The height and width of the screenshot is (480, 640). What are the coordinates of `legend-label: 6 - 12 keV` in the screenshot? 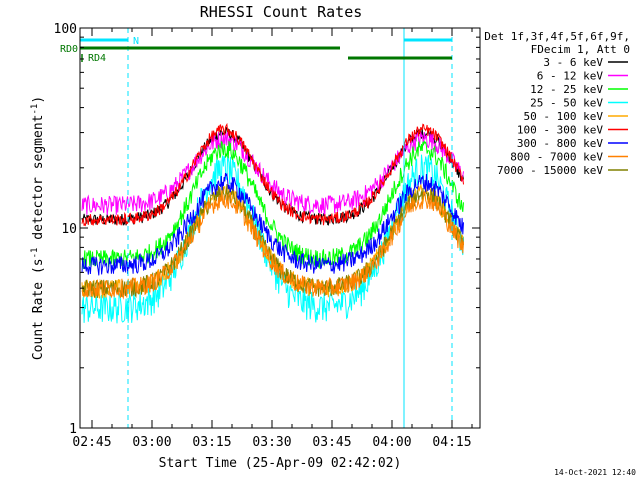 It's located at (570, 76).